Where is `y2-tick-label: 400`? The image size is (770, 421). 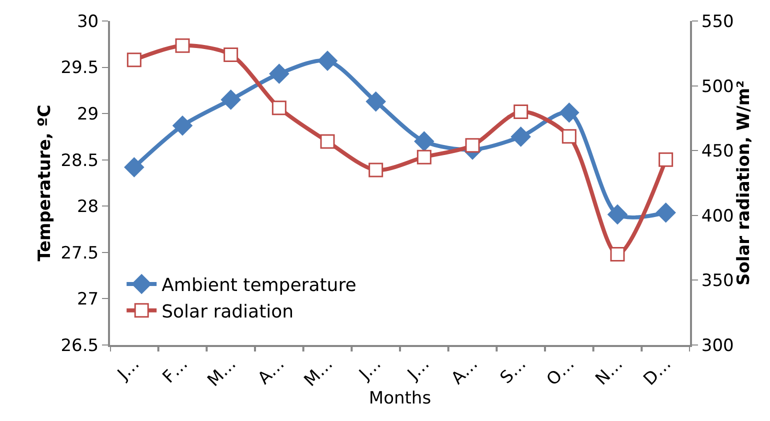
y2-tick-label: 400 is located at coordinates (717, 216).